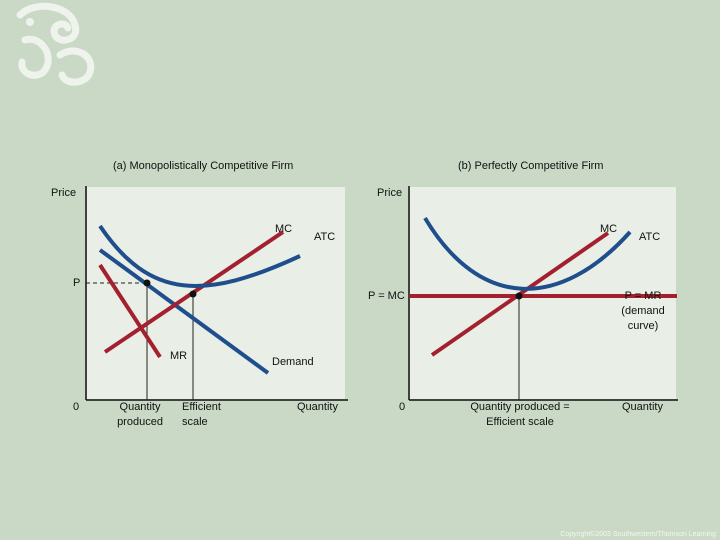  What do you see at coordinates (609, 229) in the screenshot?
I see `panel-b-mc-label: MC` at bounding box center [609, 229].